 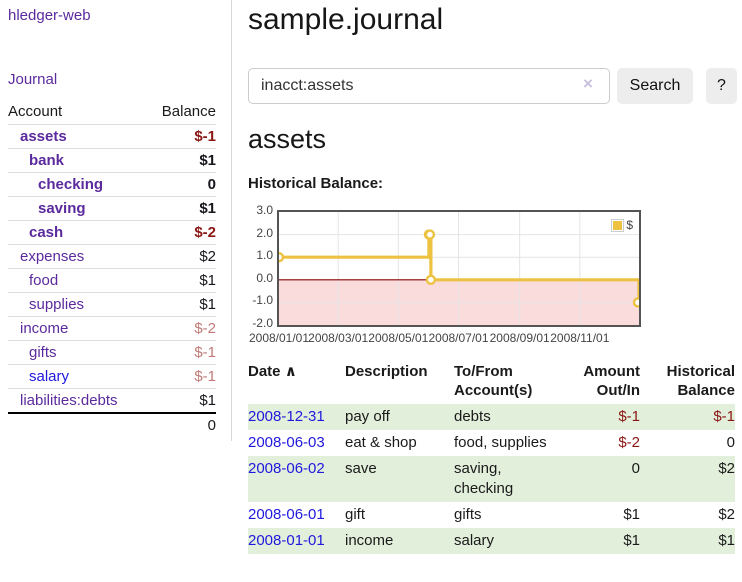 I want to click on search-input, so click(x=429, y=86).